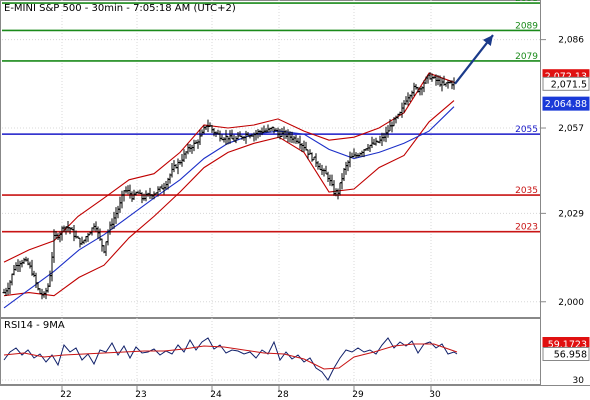 This screenshot has height=400, width=590. I want to click on level-label-2079: 2079, so click(526, 57).